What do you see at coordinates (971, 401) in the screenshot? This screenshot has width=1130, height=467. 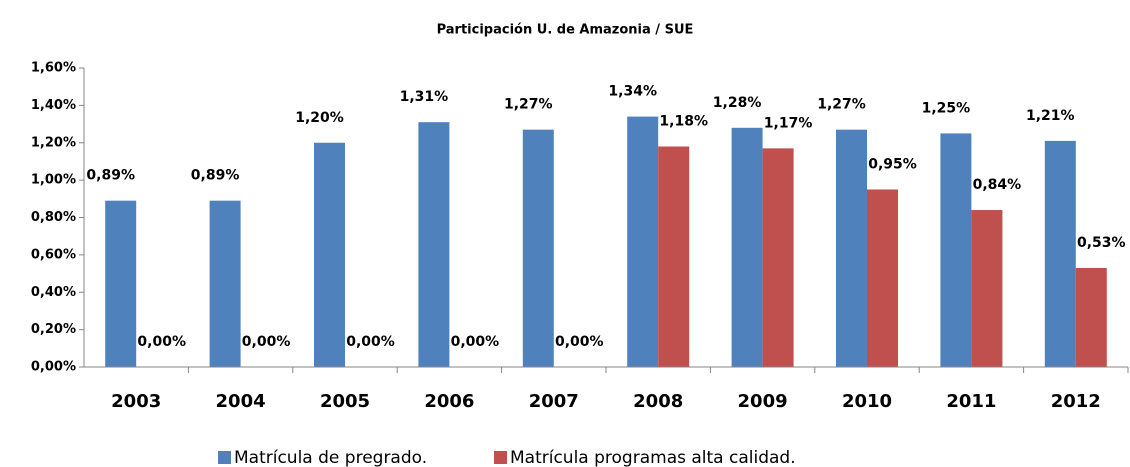 I see `x-tick-label: 2011` at bounding box center [971, 401].